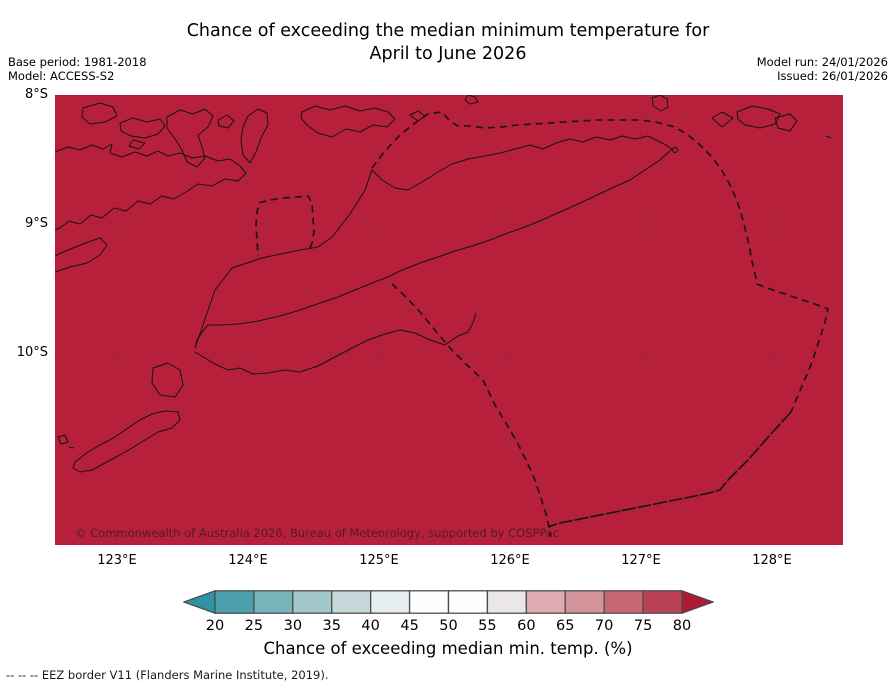 The image size is (896, 690). I want to click on colorbar-tick-70: 70, so click(604, 626).